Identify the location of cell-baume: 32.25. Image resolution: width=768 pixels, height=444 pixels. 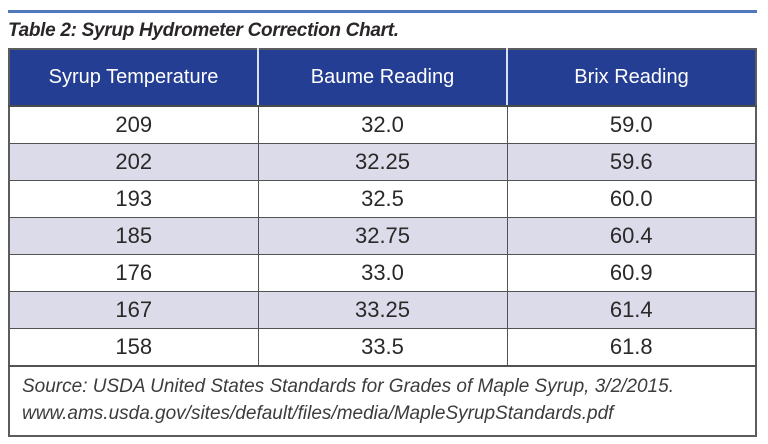
(382, 162).